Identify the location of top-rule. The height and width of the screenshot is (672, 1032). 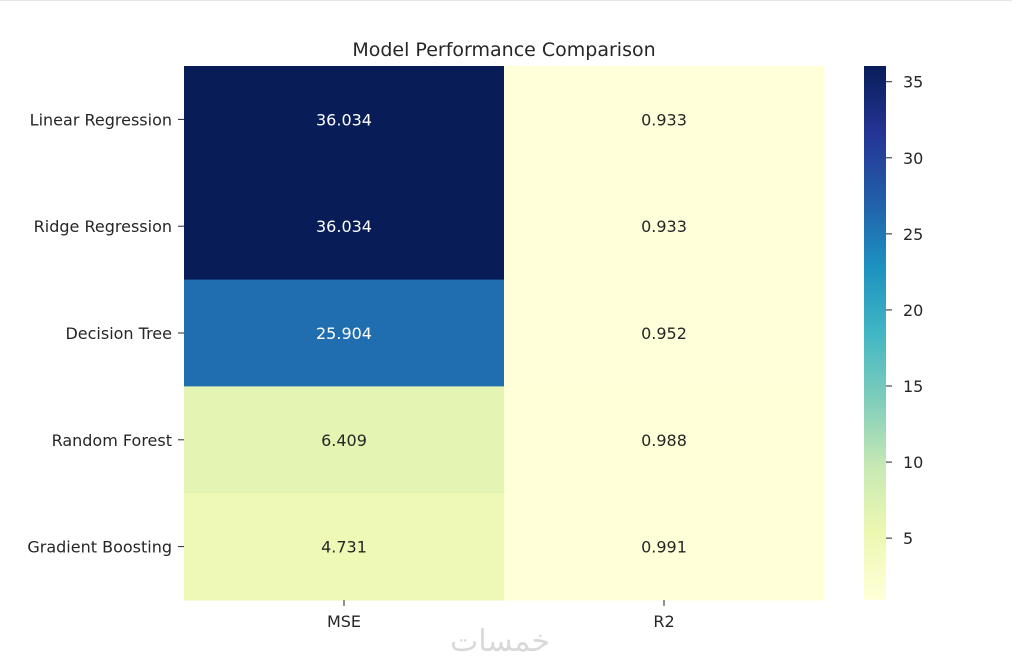
(506, 0).